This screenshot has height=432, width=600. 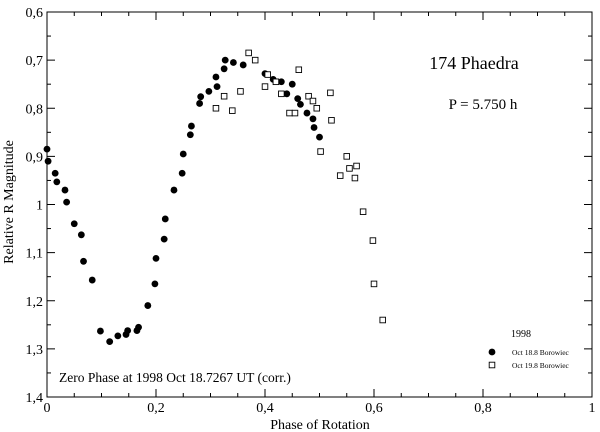 What do you see at coordinates (521, 334) in the screenshot?
I see `legend-title: 1998` at bounding box center [521, 334].